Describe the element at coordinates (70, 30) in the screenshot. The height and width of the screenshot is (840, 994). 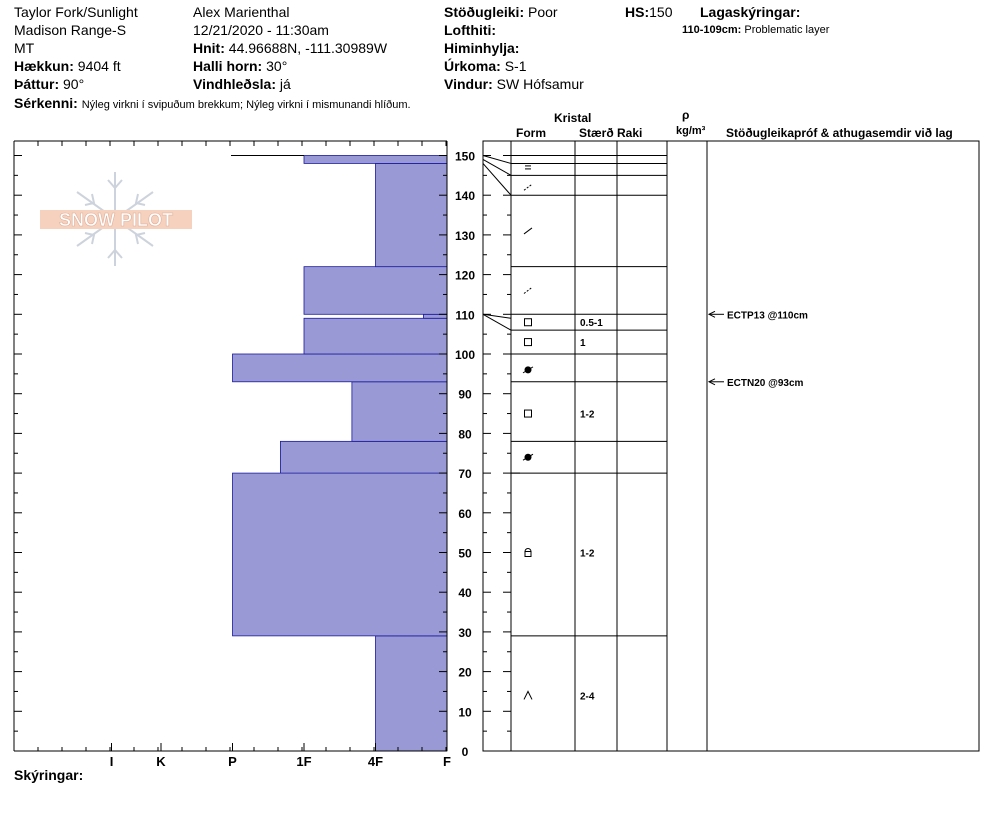
I see `range-name: Madison Range-S` at that location.